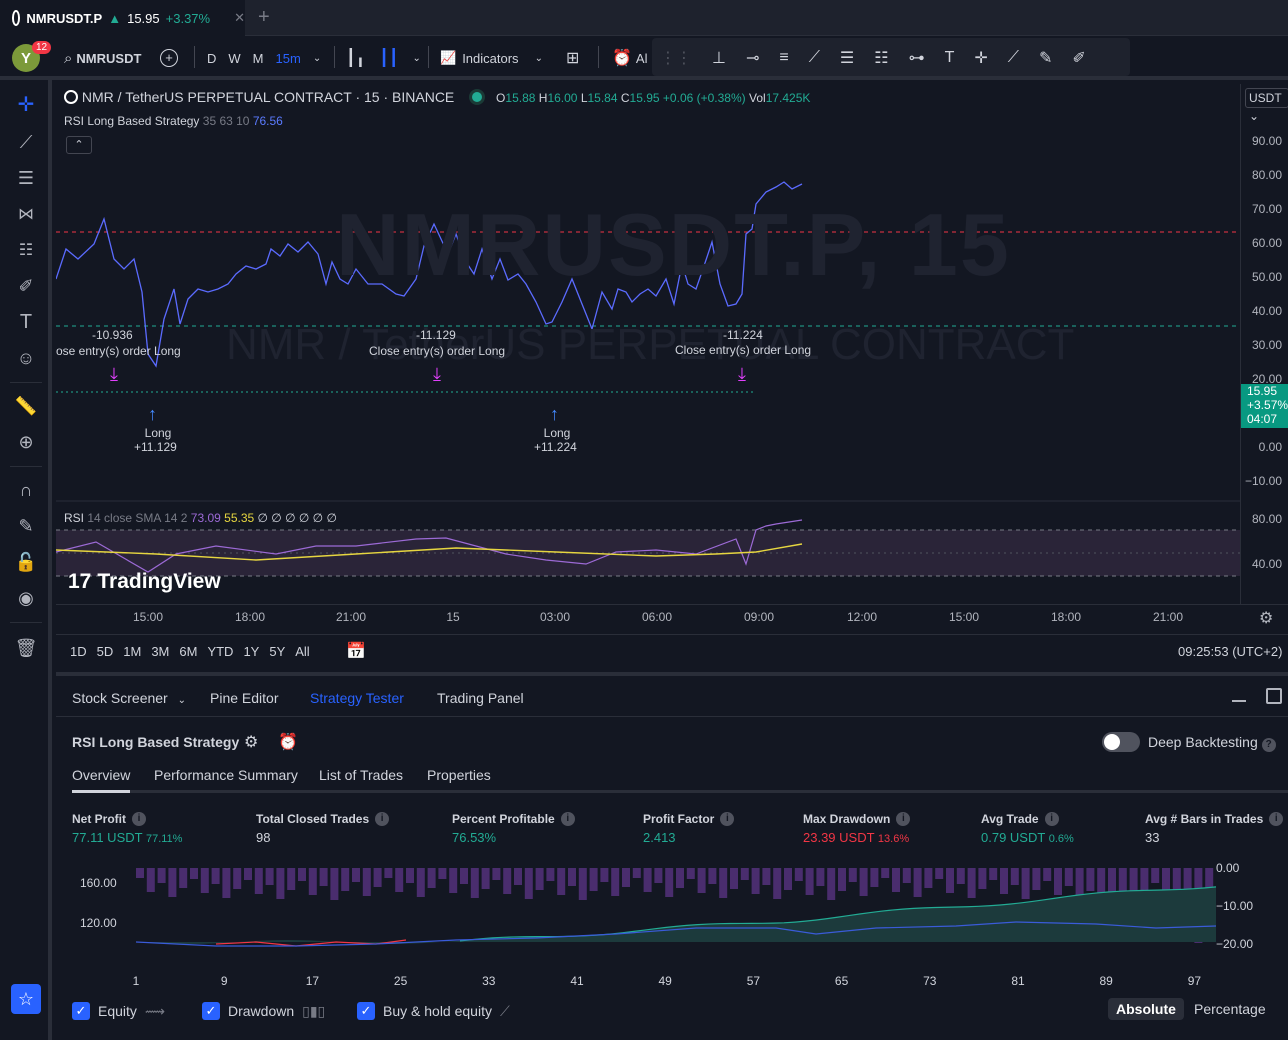 The width and height of the screenshot is (1288, 1040). What do you see at coordinates (26, 999) in the screenshot?
I see `favorites-star-icon: ☆` at bounding box center [26, 999].